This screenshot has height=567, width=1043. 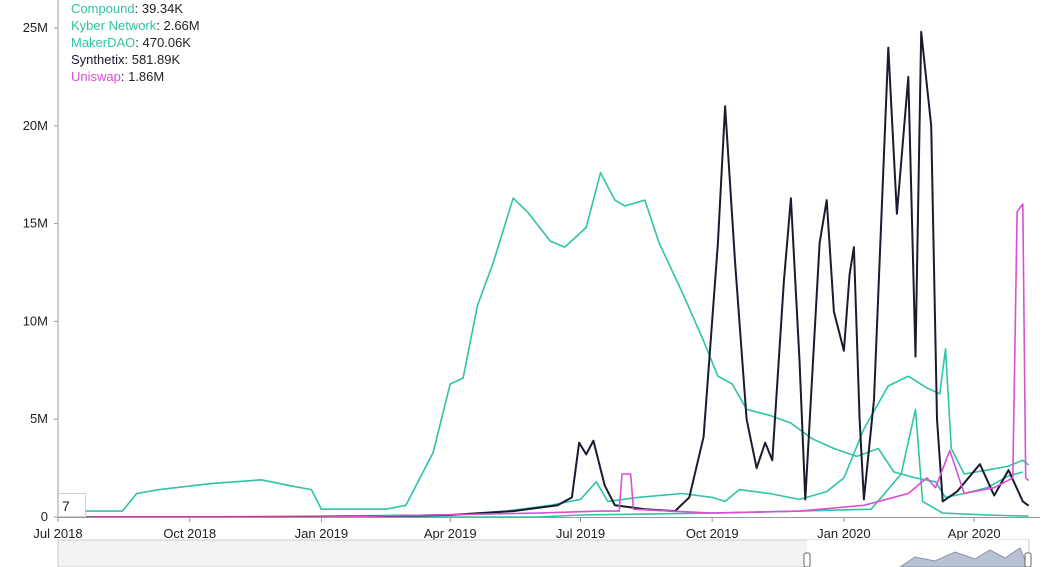 I want to click on legend-item-compound: Compound: 39.34K, so click(x=127, y=8).